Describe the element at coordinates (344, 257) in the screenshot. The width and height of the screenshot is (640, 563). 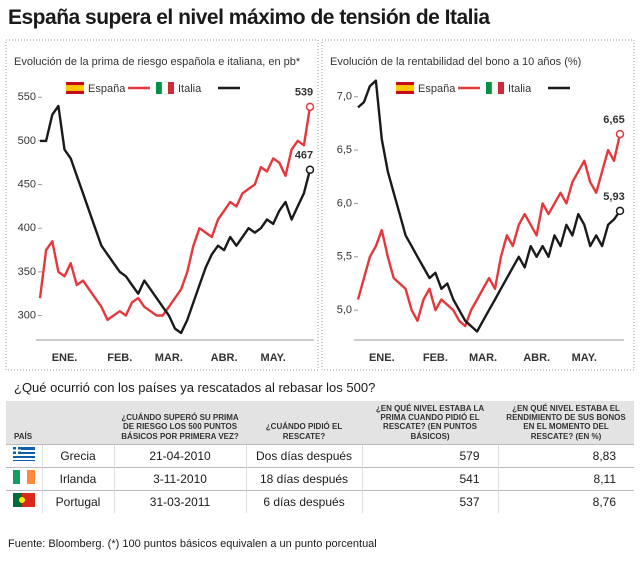
I see `y-tick-label: 5,5` at that location.